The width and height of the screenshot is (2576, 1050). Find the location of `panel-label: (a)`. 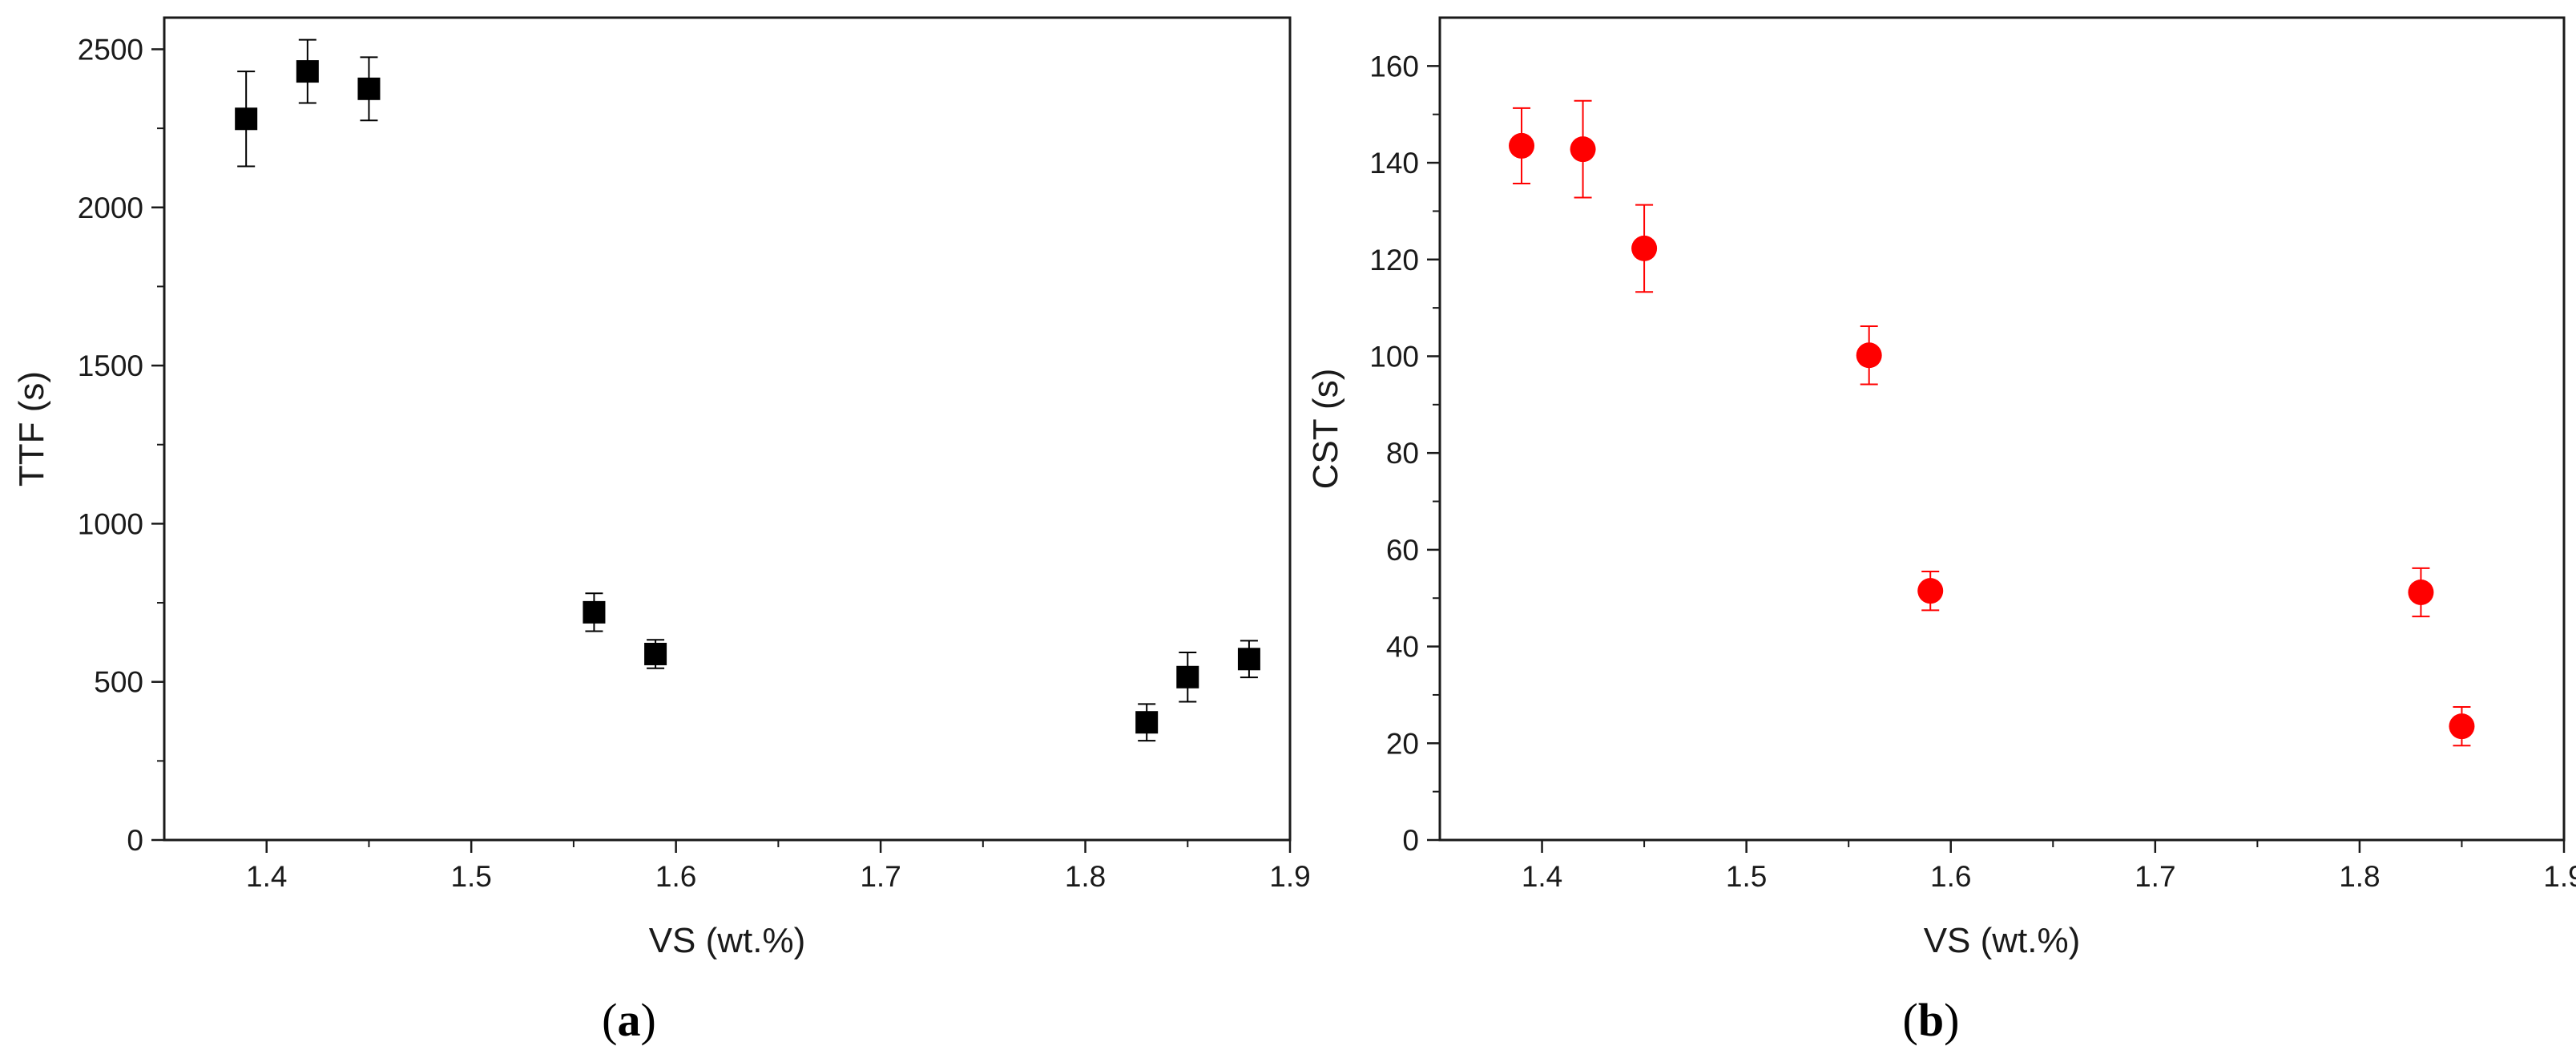

panel-label: (a) is located at coordinates (629, 1020).